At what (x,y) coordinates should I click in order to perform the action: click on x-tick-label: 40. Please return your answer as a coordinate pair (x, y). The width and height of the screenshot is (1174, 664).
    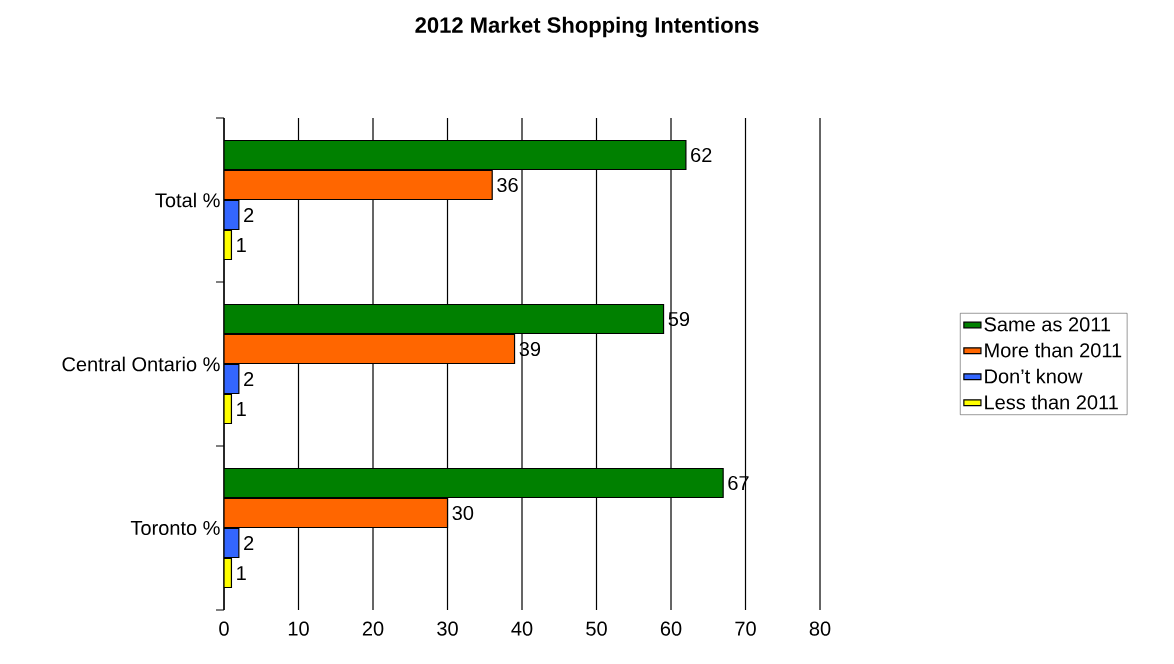
    Looking at the image, I should click on (522, 628).